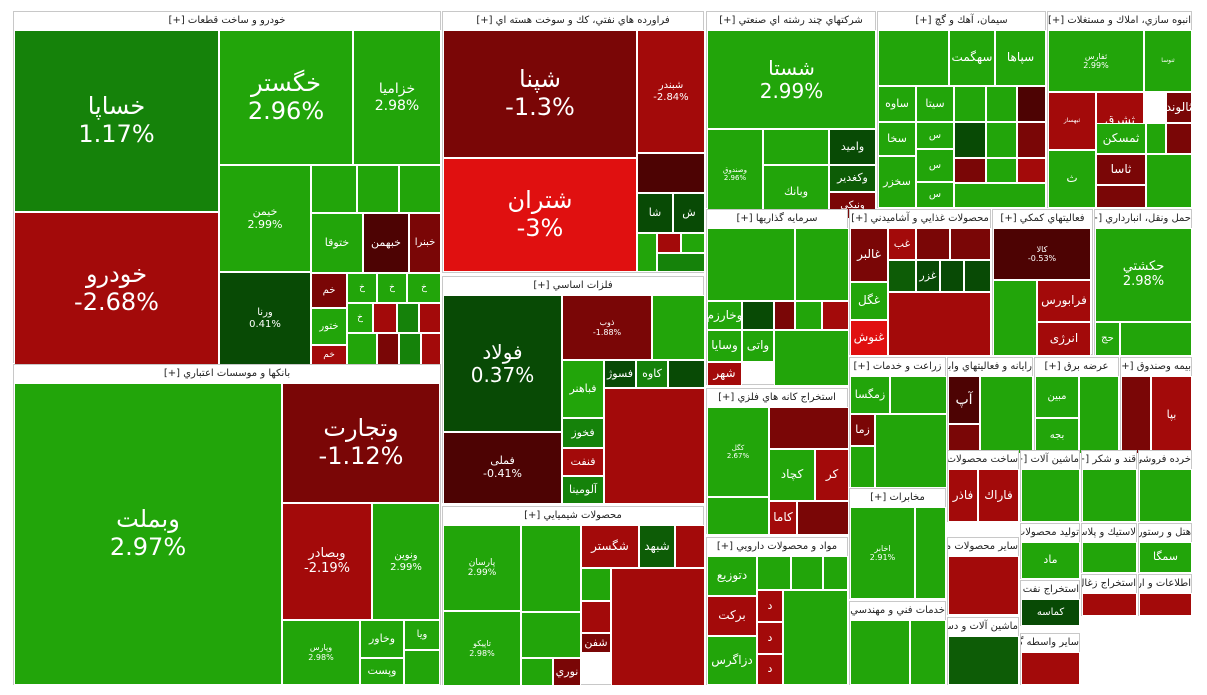 The image size is (1207, 695). Describe the element at coordinates (116, 288) in the screenshot. I see `stock-tile: خودرو -2.68%` at that location.